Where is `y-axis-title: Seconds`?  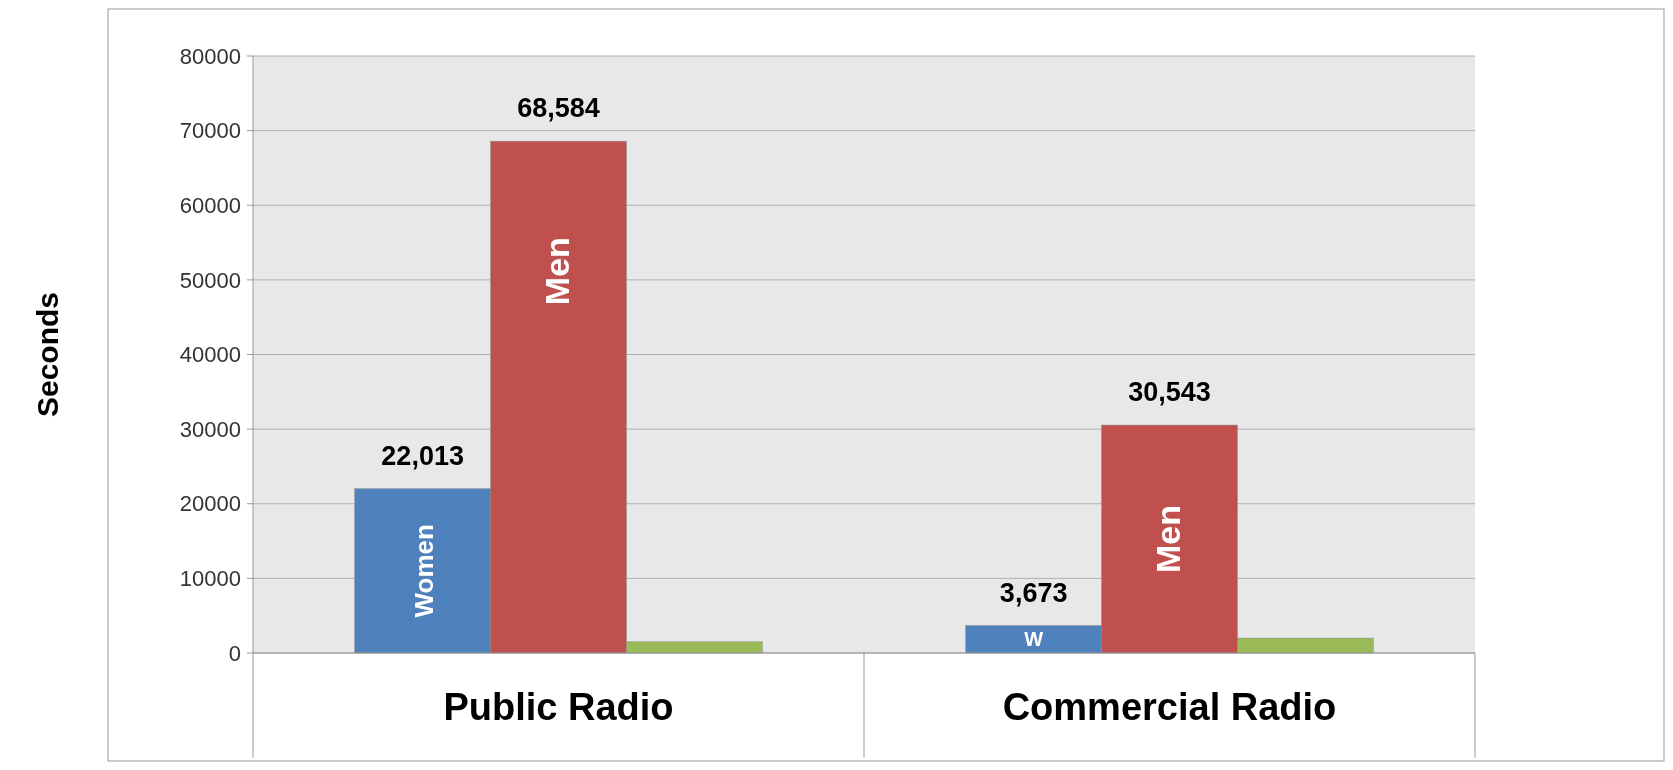
y-axis-title: Seconds is located at coordinates (47, 354).